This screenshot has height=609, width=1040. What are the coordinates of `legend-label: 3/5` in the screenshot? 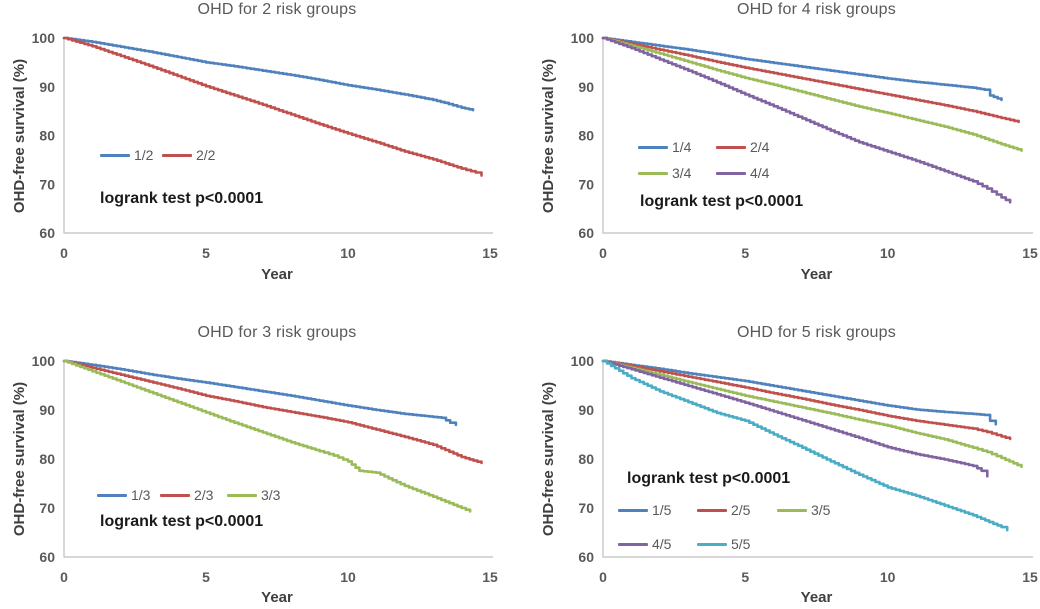 It's located at (821, 510).